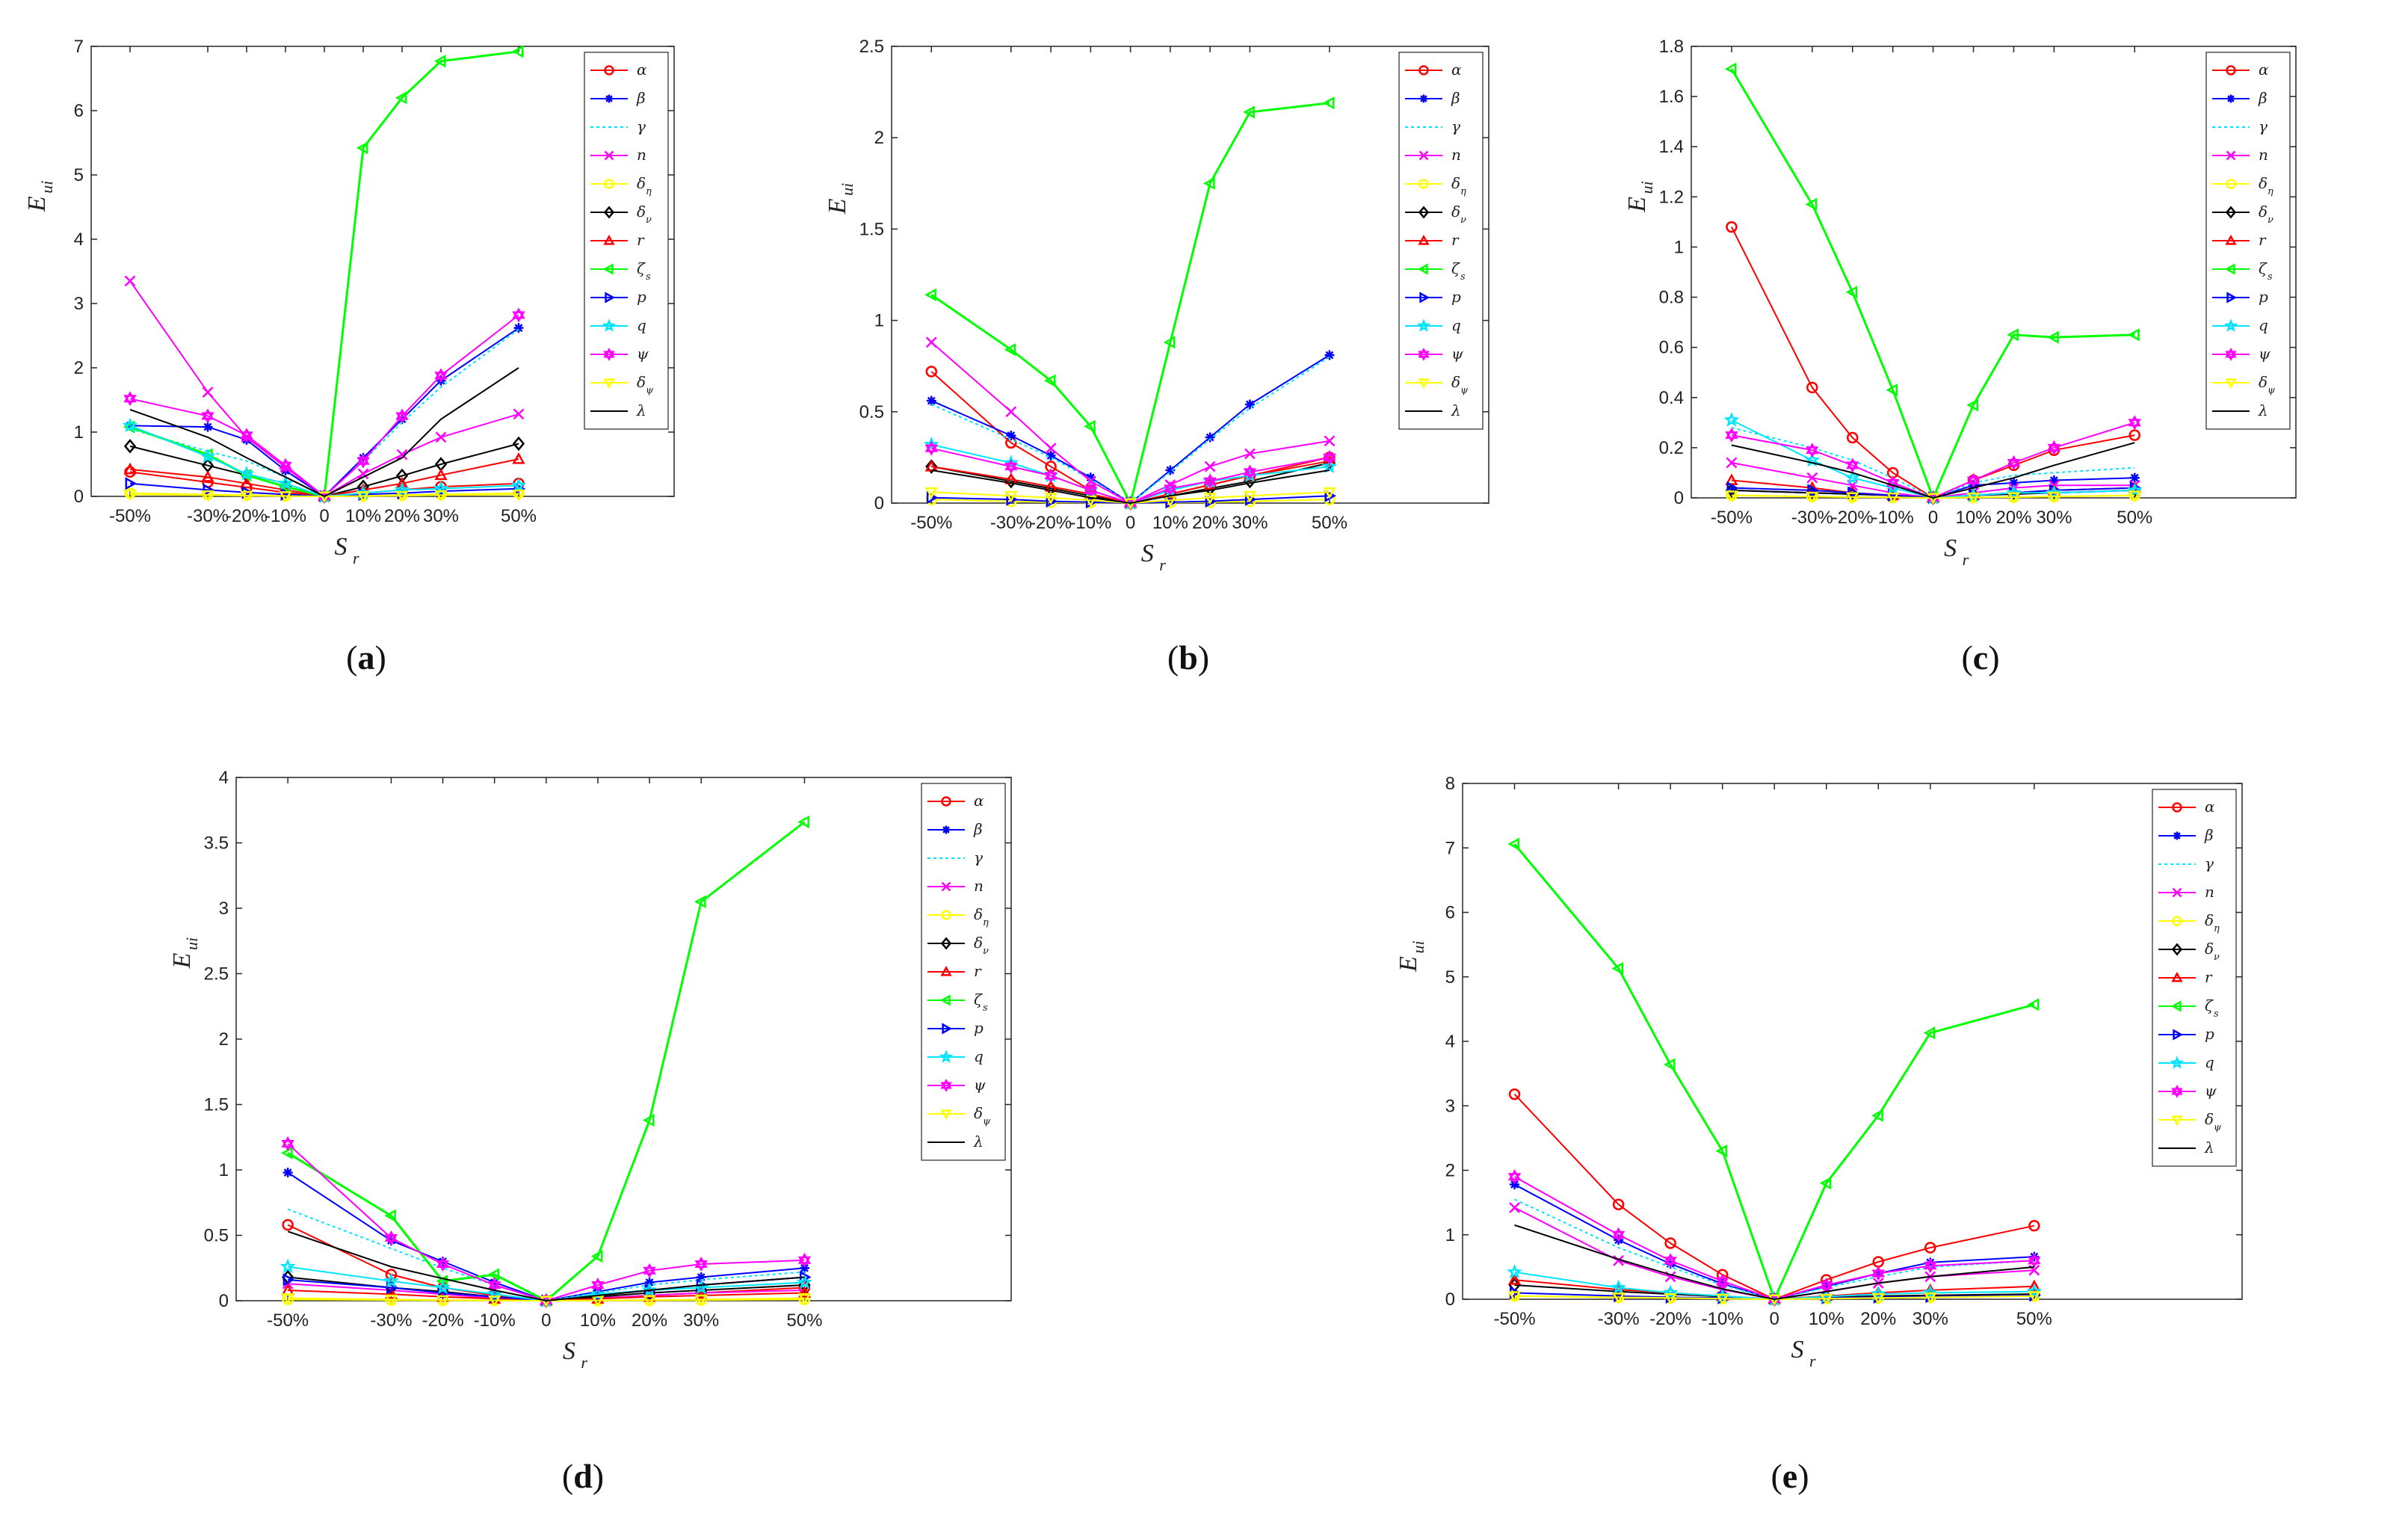 The height and width of the screenshot is (1525, 2408). I want to click on legend-label-delta_psi: δ, so click(2209, 1119).